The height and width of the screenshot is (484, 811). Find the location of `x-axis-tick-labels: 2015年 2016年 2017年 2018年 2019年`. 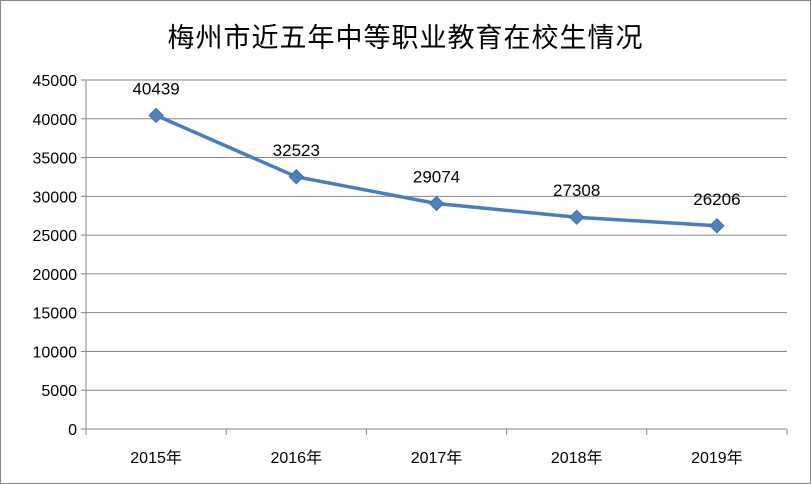

x-axis-tick-labels: 2015年 2016年 2017年 2018年 2019年 is located at coordinates (436, 458).